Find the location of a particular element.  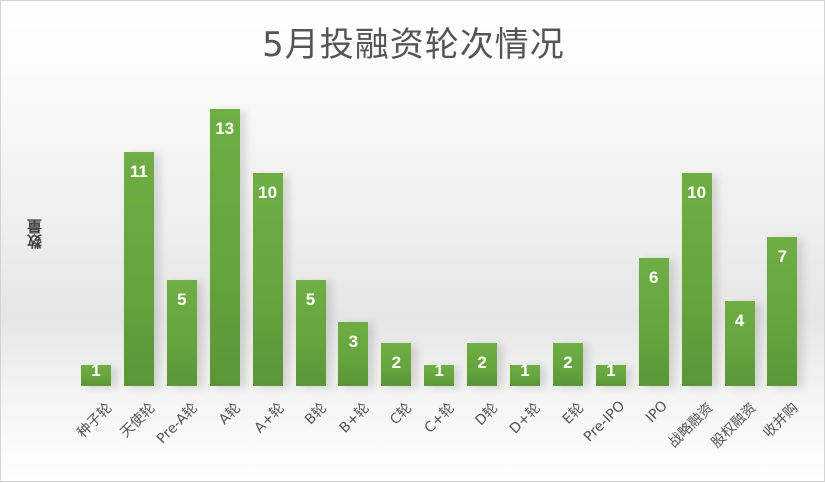

bar-value-label: 7 is located at coordinates (782, 256).